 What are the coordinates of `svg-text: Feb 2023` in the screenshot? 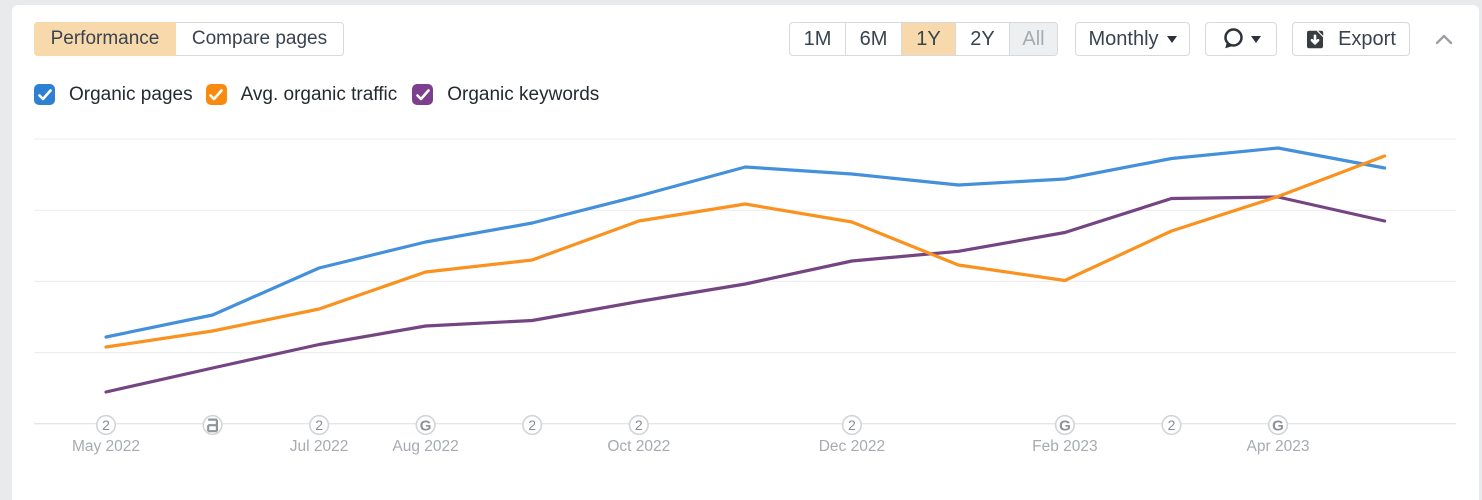 It's located at (1065, 446).